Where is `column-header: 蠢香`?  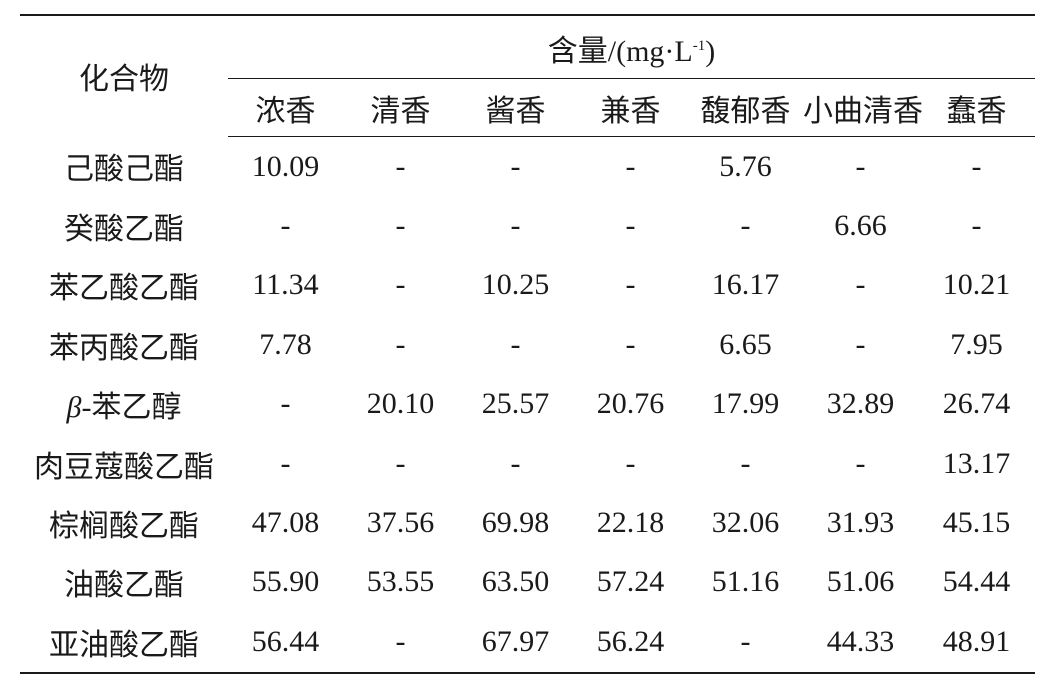 column-header: 蠢香 is located at coordinates (977, 107).